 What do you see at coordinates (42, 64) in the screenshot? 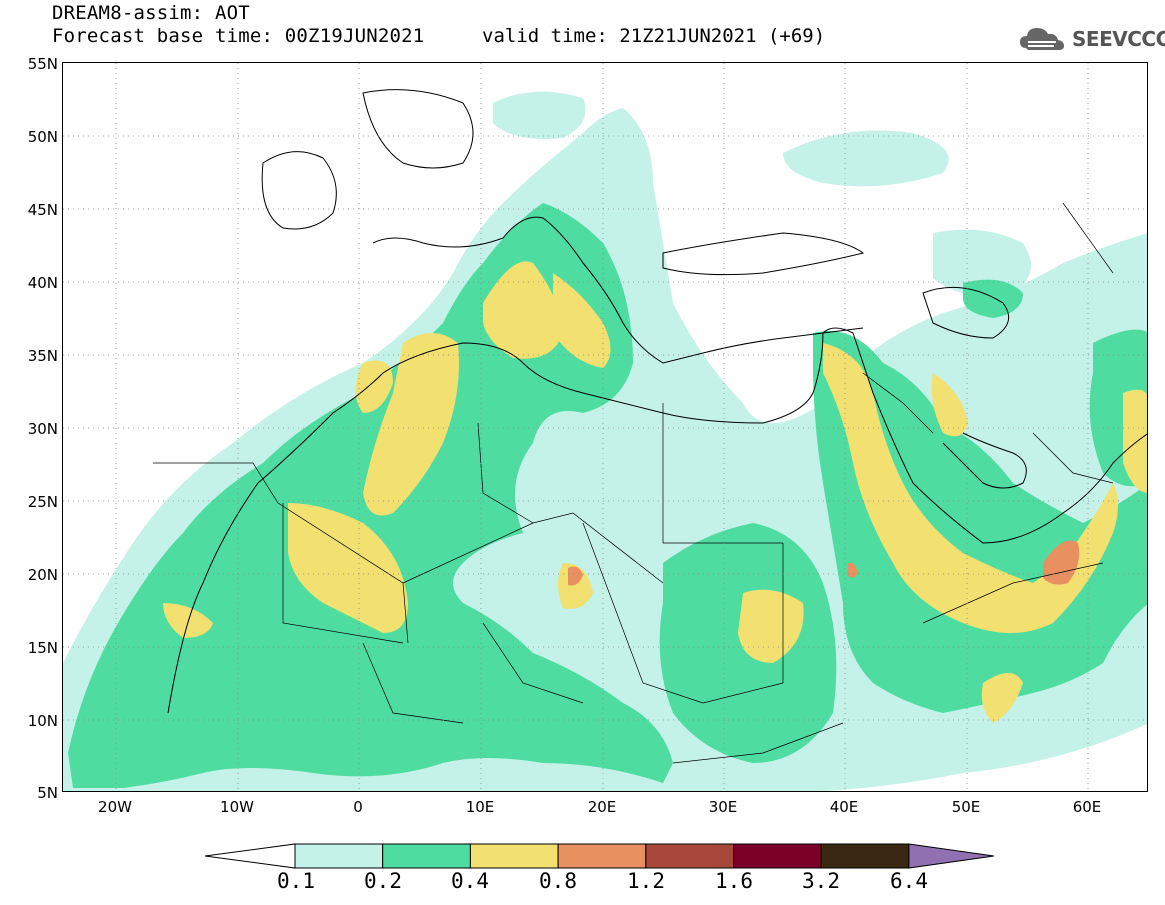
I see `lat-label: 55N` at bounding box center [42, 64].